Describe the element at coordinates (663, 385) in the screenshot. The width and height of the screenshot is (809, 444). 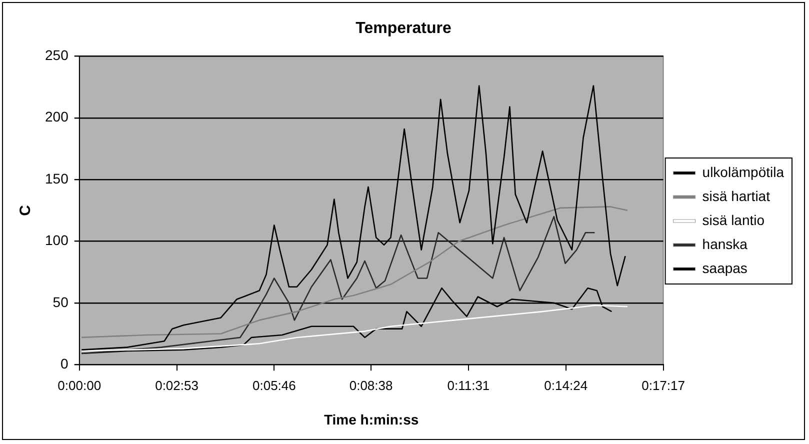
I see `x-tick-label: 0:17:17` at that location.